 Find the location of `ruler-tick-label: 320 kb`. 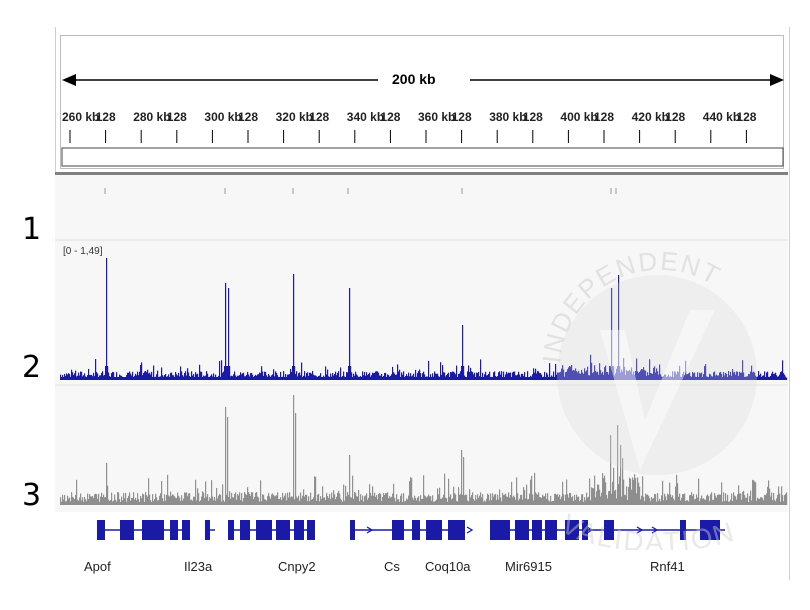

ruler-tick-label: 320 kb is located at coordinates (294, 117).